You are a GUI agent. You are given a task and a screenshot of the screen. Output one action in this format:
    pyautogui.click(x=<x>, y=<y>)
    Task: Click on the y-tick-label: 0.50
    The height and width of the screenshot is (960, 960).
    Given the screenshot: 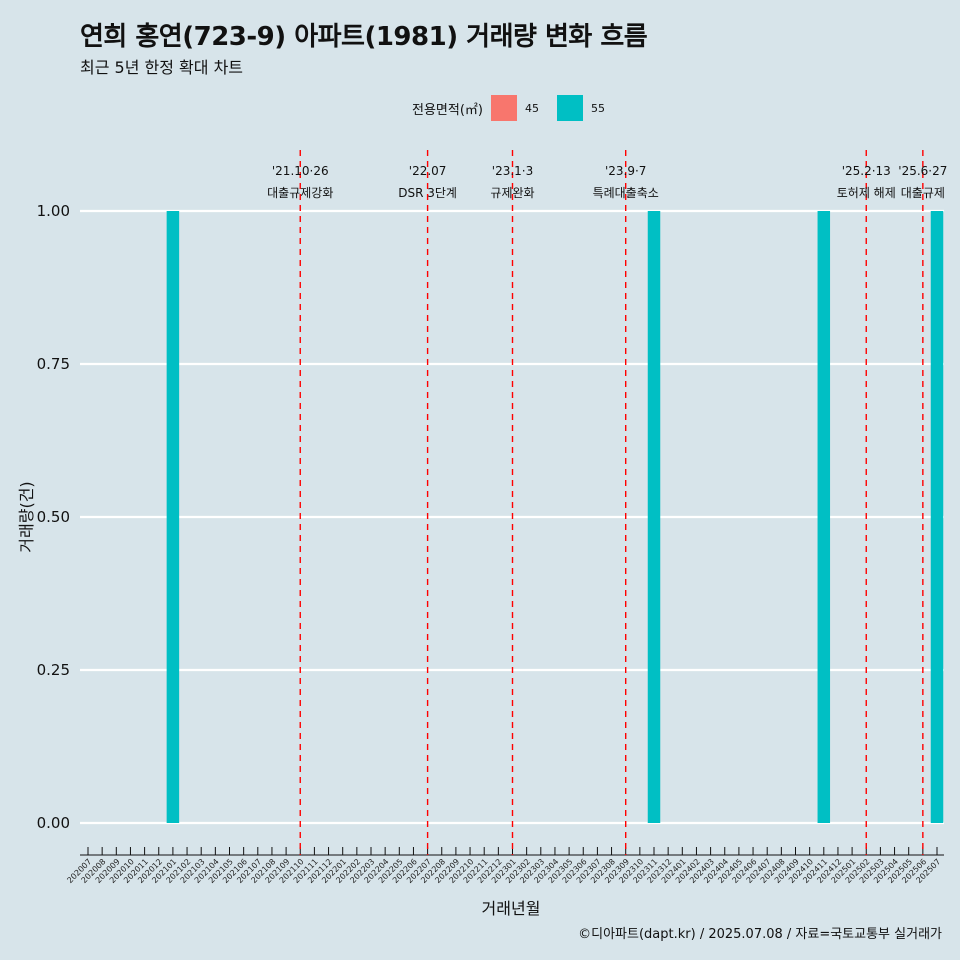 What is the action you would take?
    pyautogui.click(x=53, y=517)
    